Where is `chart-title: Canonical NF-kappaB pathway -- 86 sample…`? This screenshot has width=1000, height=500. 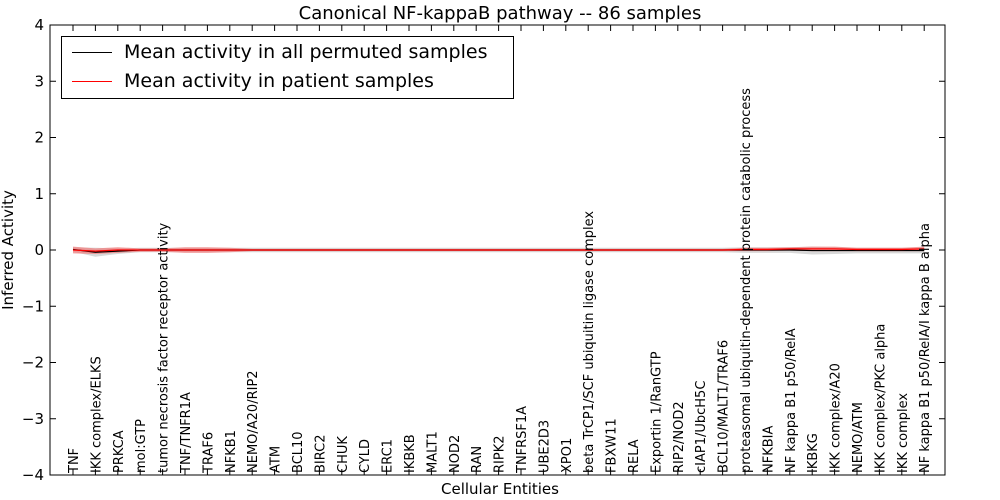
chart-title: Canonical NF-kappaB pathway -- 86 sample… is located at coordinates (500, 13).